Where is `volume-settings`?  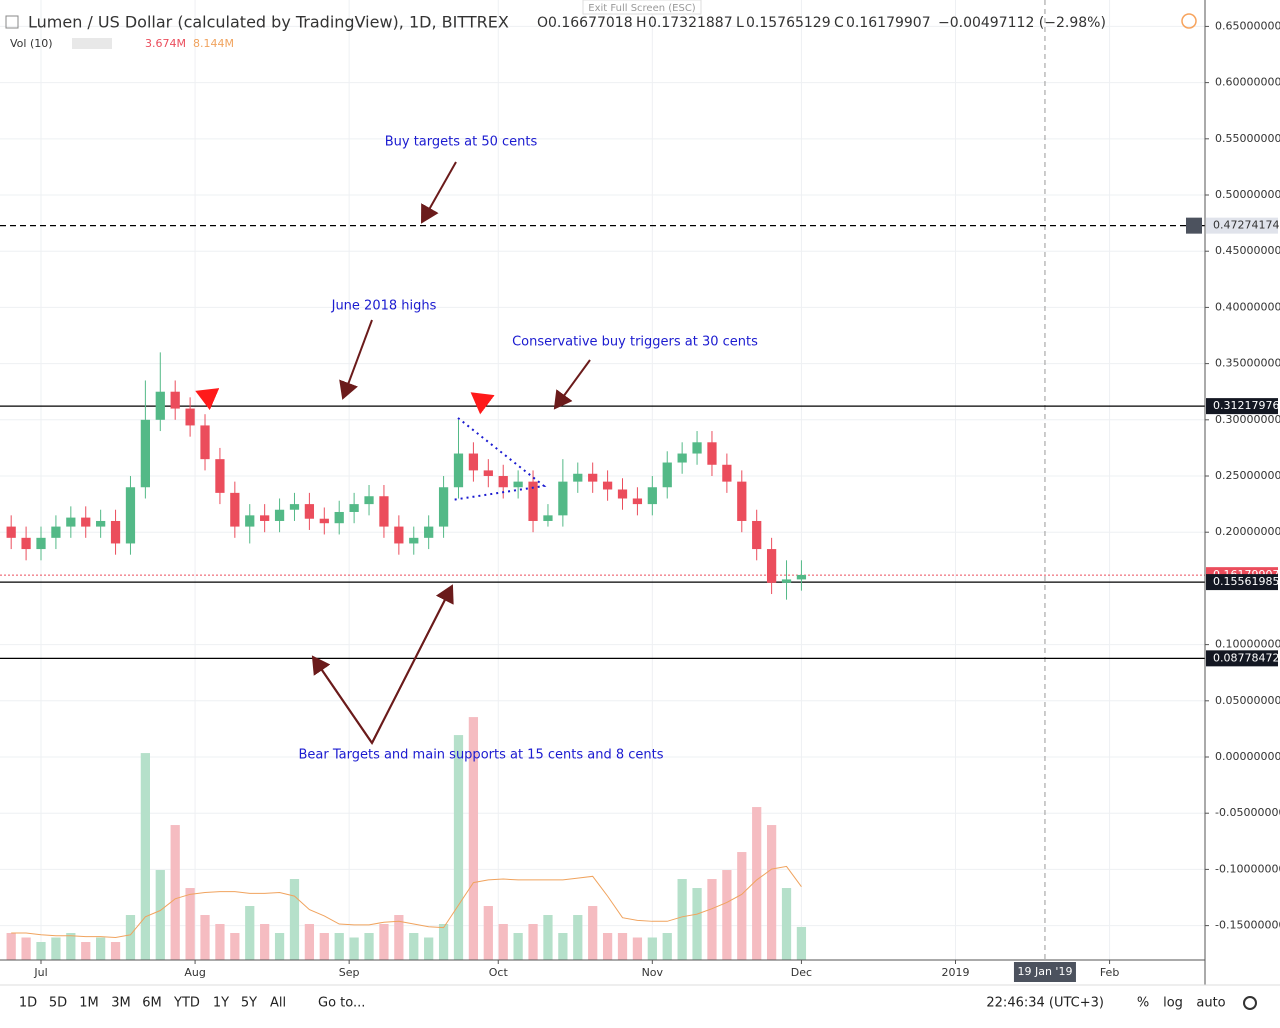
volume-settings is located at coordinates (92, 43).